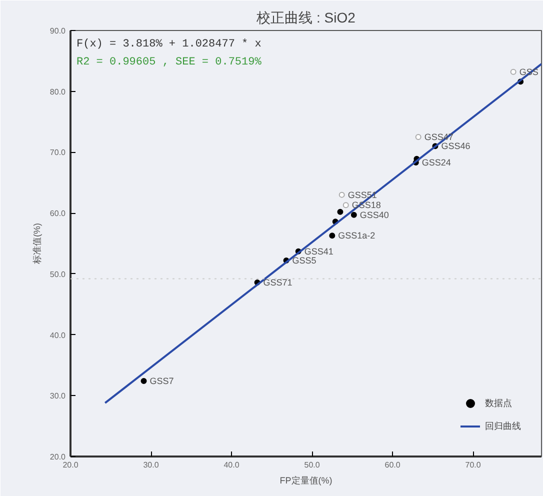  What do you see at coordinates (70, 465) in the screenshot?
I see `x-tick-label: 20.0` at bounding box center [70, 465].